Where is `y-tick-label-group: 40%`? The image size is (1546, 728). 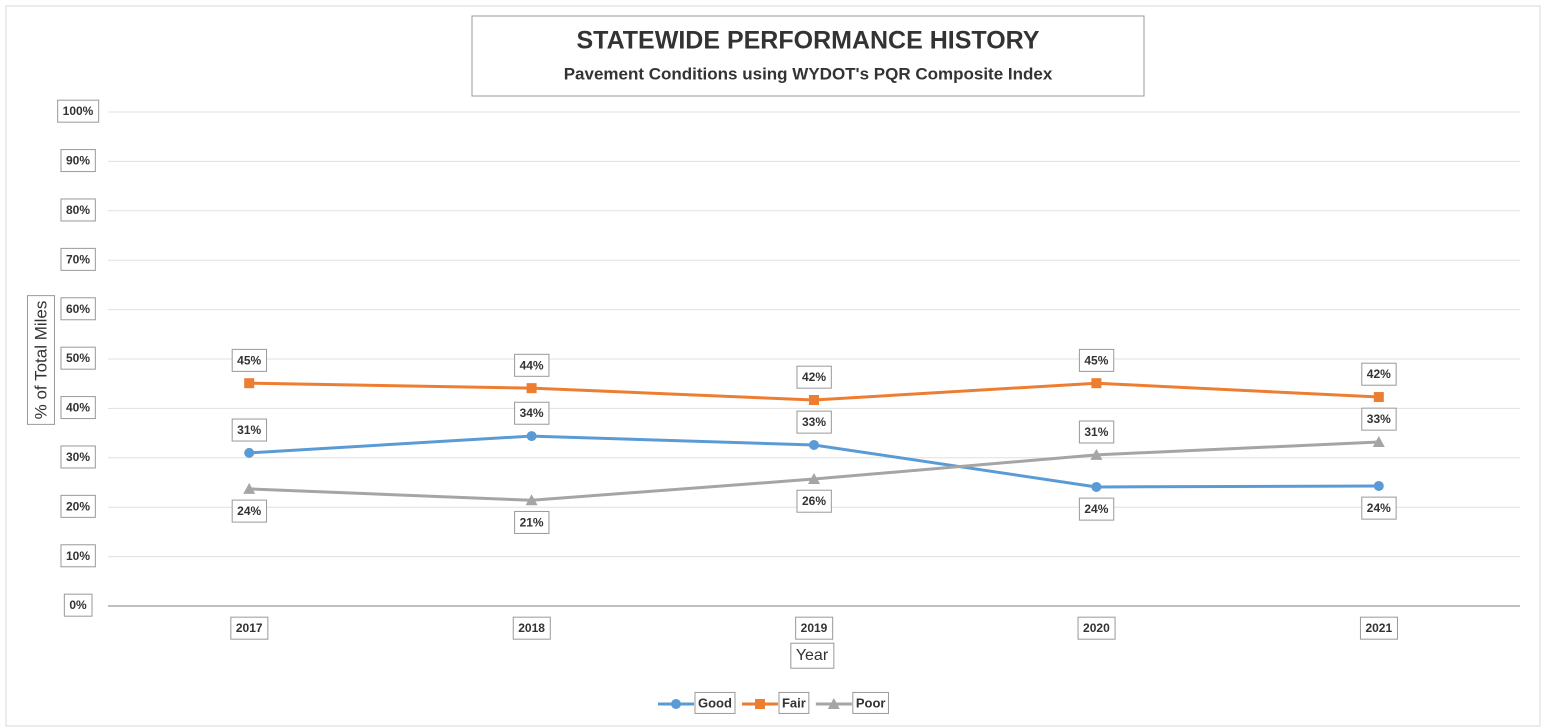 y-tick-label-group: 40% is located at coordinates (78, 408).